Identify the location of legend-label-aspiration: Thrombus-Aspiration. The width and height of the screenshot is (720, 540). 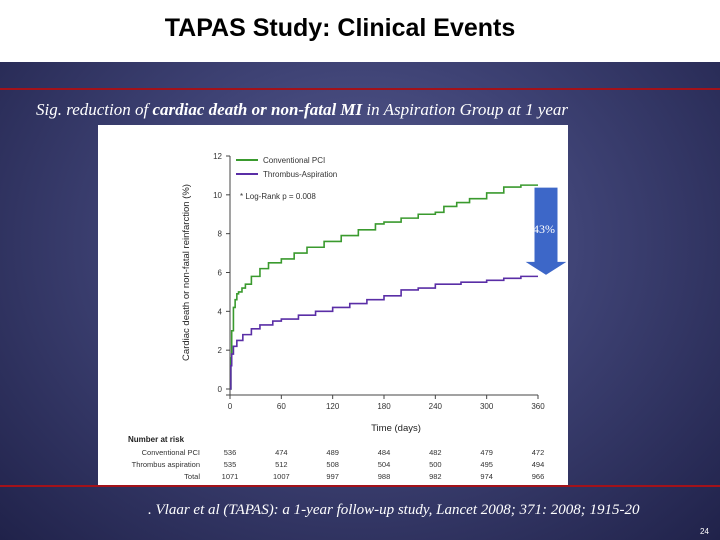
(300, 174).